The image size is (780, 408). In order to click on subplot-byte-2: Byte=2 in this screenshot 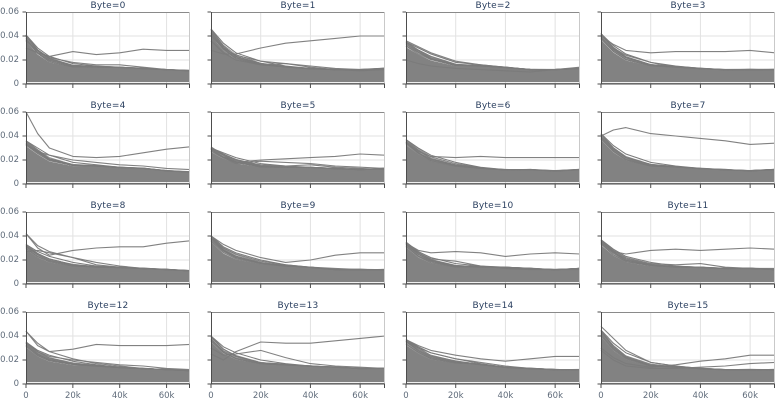, I will do `click(487, 50)`.